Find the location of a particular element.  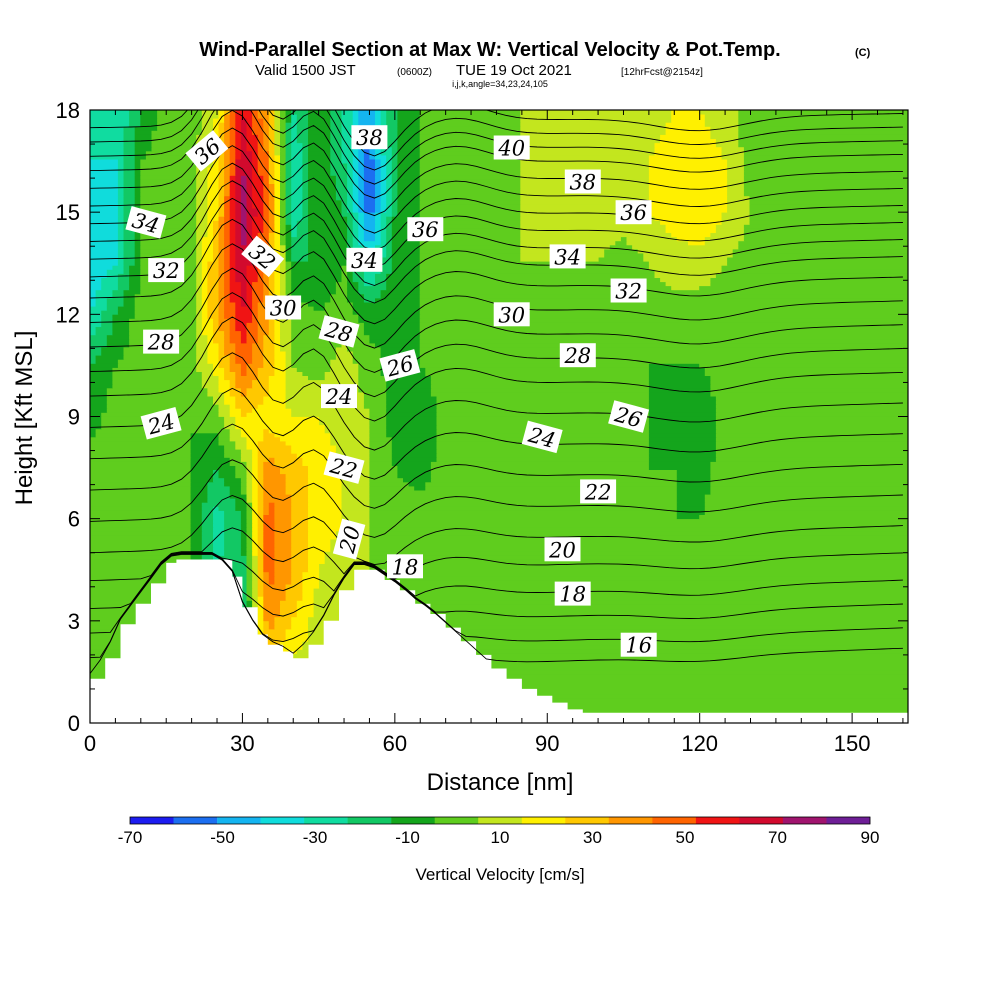

contour-label: 18 is located at coordinates (405, 566).